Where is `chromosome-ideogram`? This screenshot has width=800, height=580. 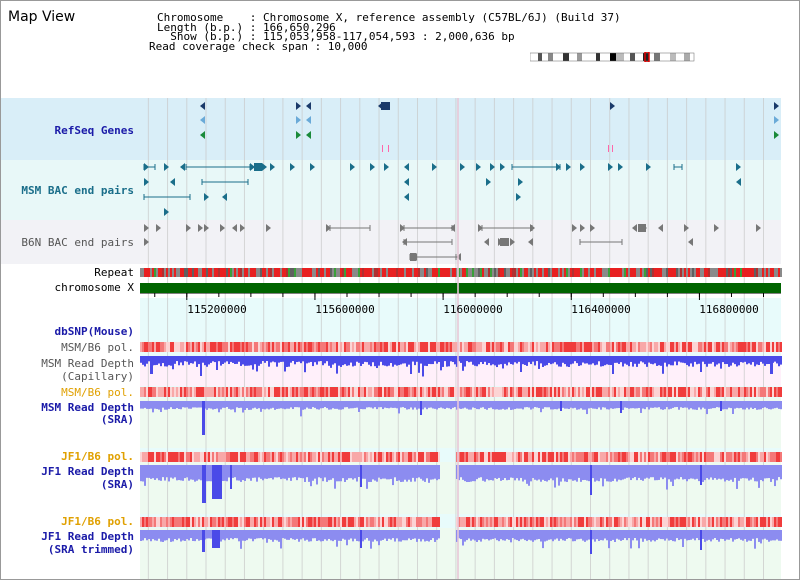 chromosome-ideogram is located at coordinates (612, 57).